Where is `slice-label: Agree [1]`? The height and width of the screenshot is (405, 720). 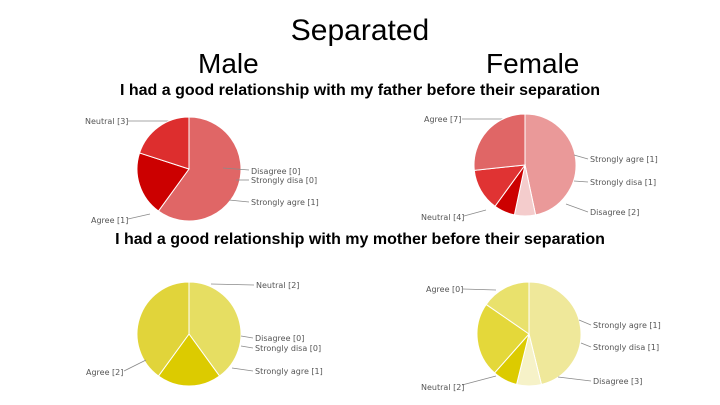 slice-label: Agree [1] is located at coordinates (109, 220).